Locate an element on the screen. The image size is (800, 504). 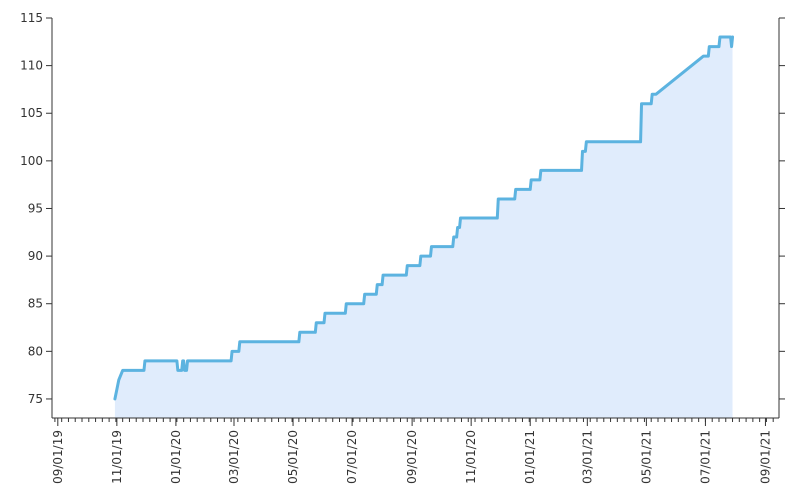
y-tick-label: 90 is located at coordinates (35, 256).